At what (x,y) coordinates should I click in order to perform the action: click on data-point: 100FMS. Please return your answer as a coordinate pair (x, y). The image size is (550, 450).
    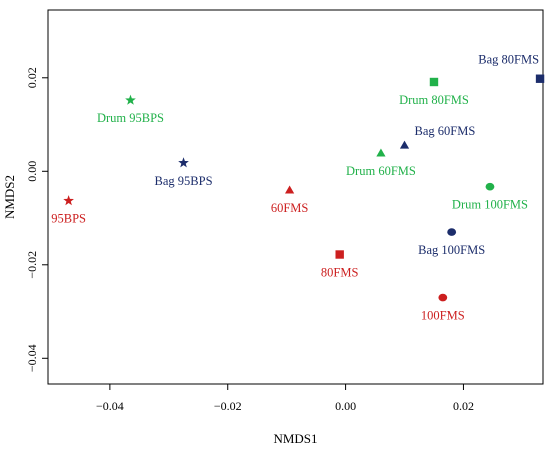
    Looking at the image, I should click on (443, 308).